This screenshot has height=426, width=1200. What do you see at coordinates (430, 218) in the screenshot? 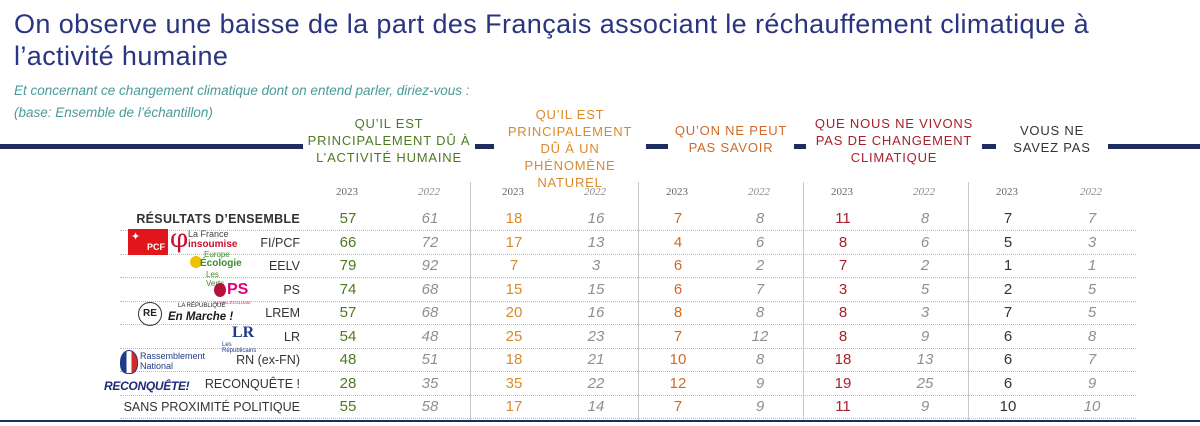
I see `data-label: 61` at bounding box center [430, 218].